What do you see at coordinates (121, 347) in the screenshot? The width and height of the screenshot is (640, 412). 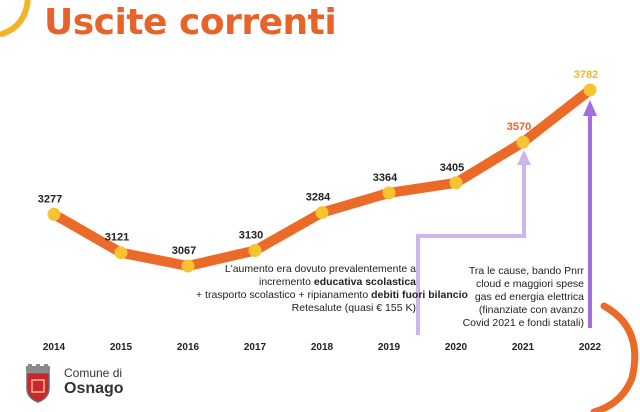 I see `x-tick-label-2015: 2015` at bounding box center [121, 347].